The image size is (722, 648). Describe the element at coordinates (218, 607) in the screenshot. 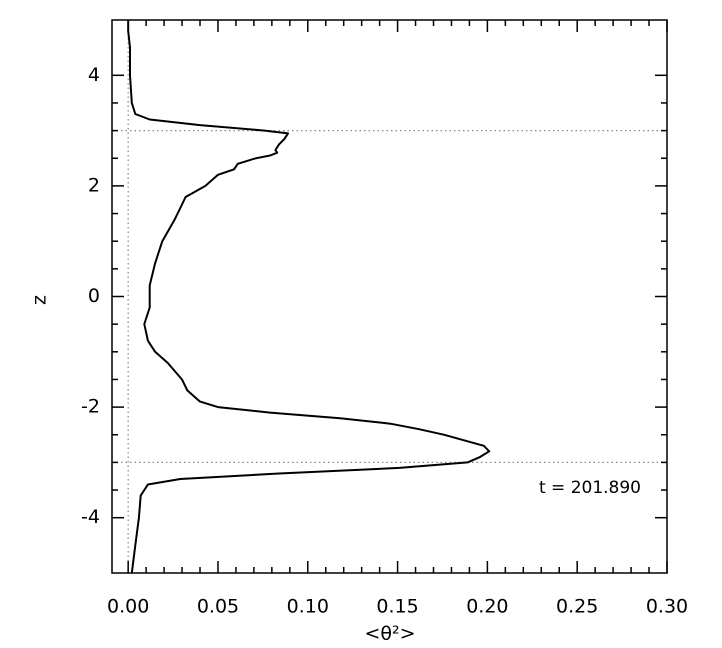

I see `x-tick-label: 0.05` at that location.